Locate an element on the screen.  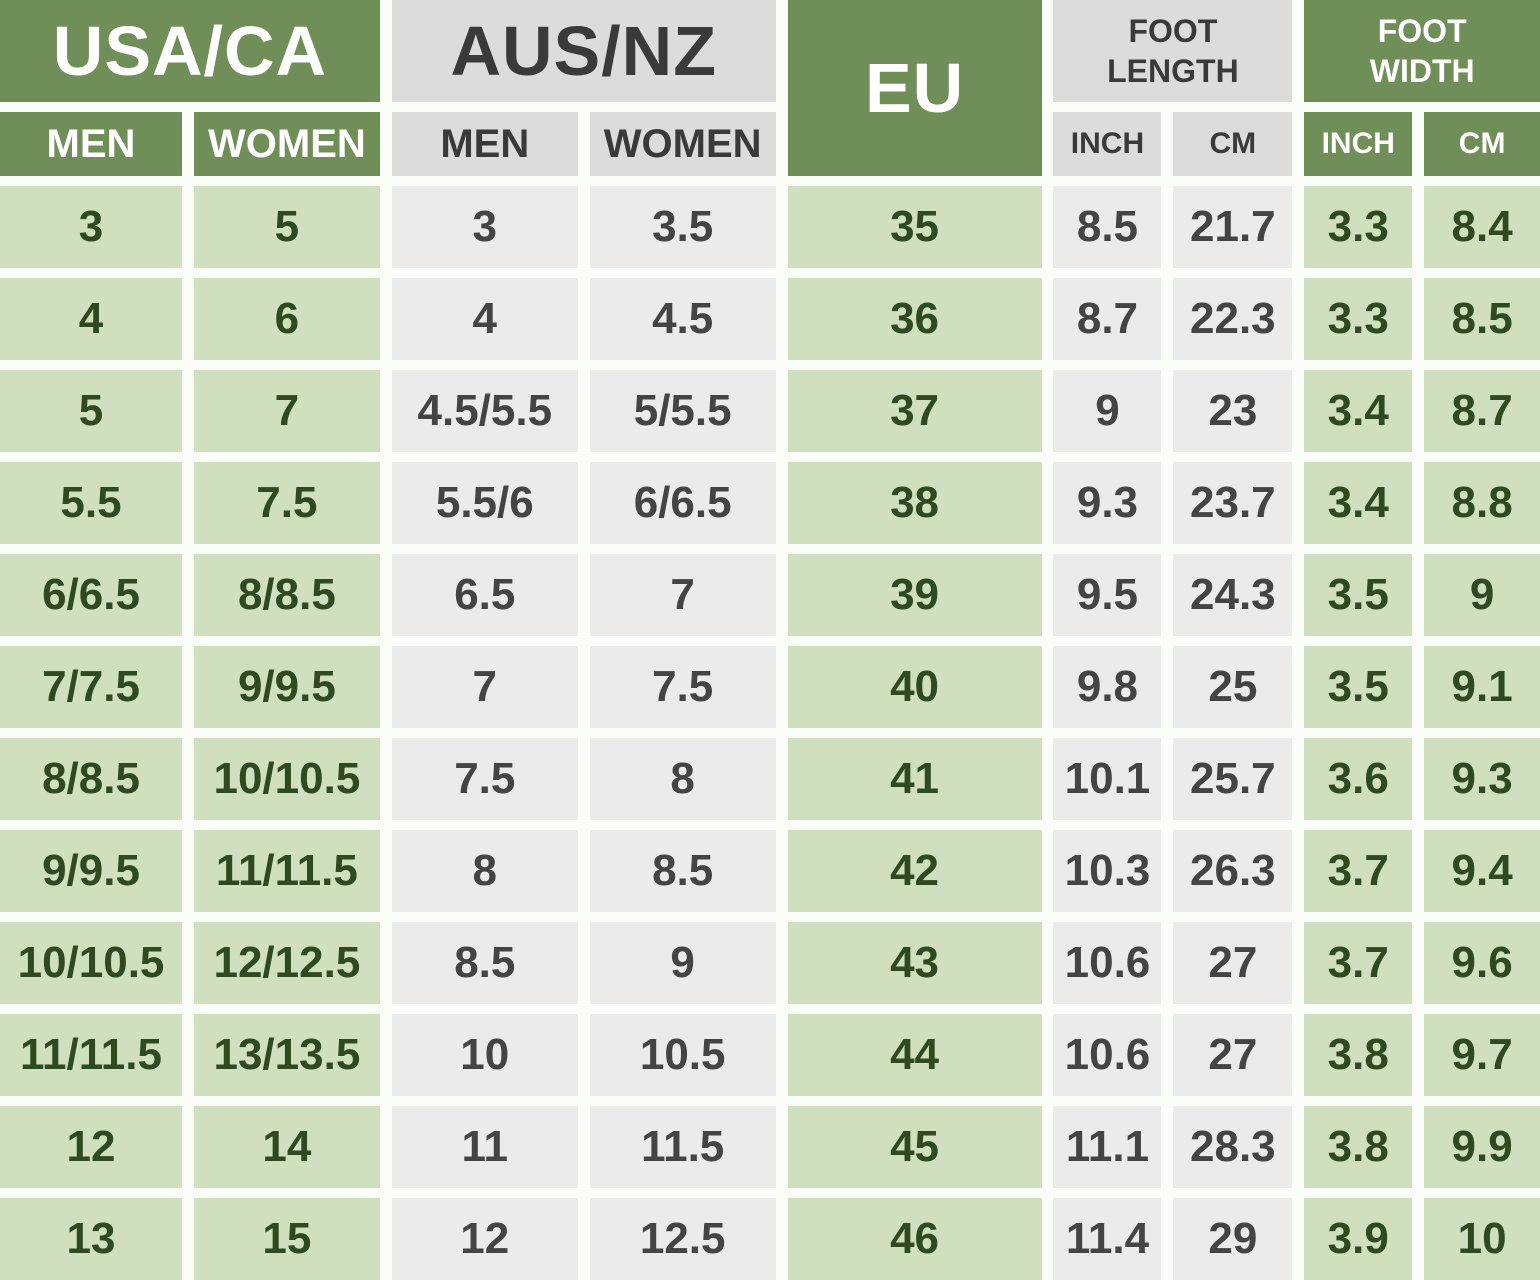
cell-length-cm: 23 is located at coordinates (1233, 411).